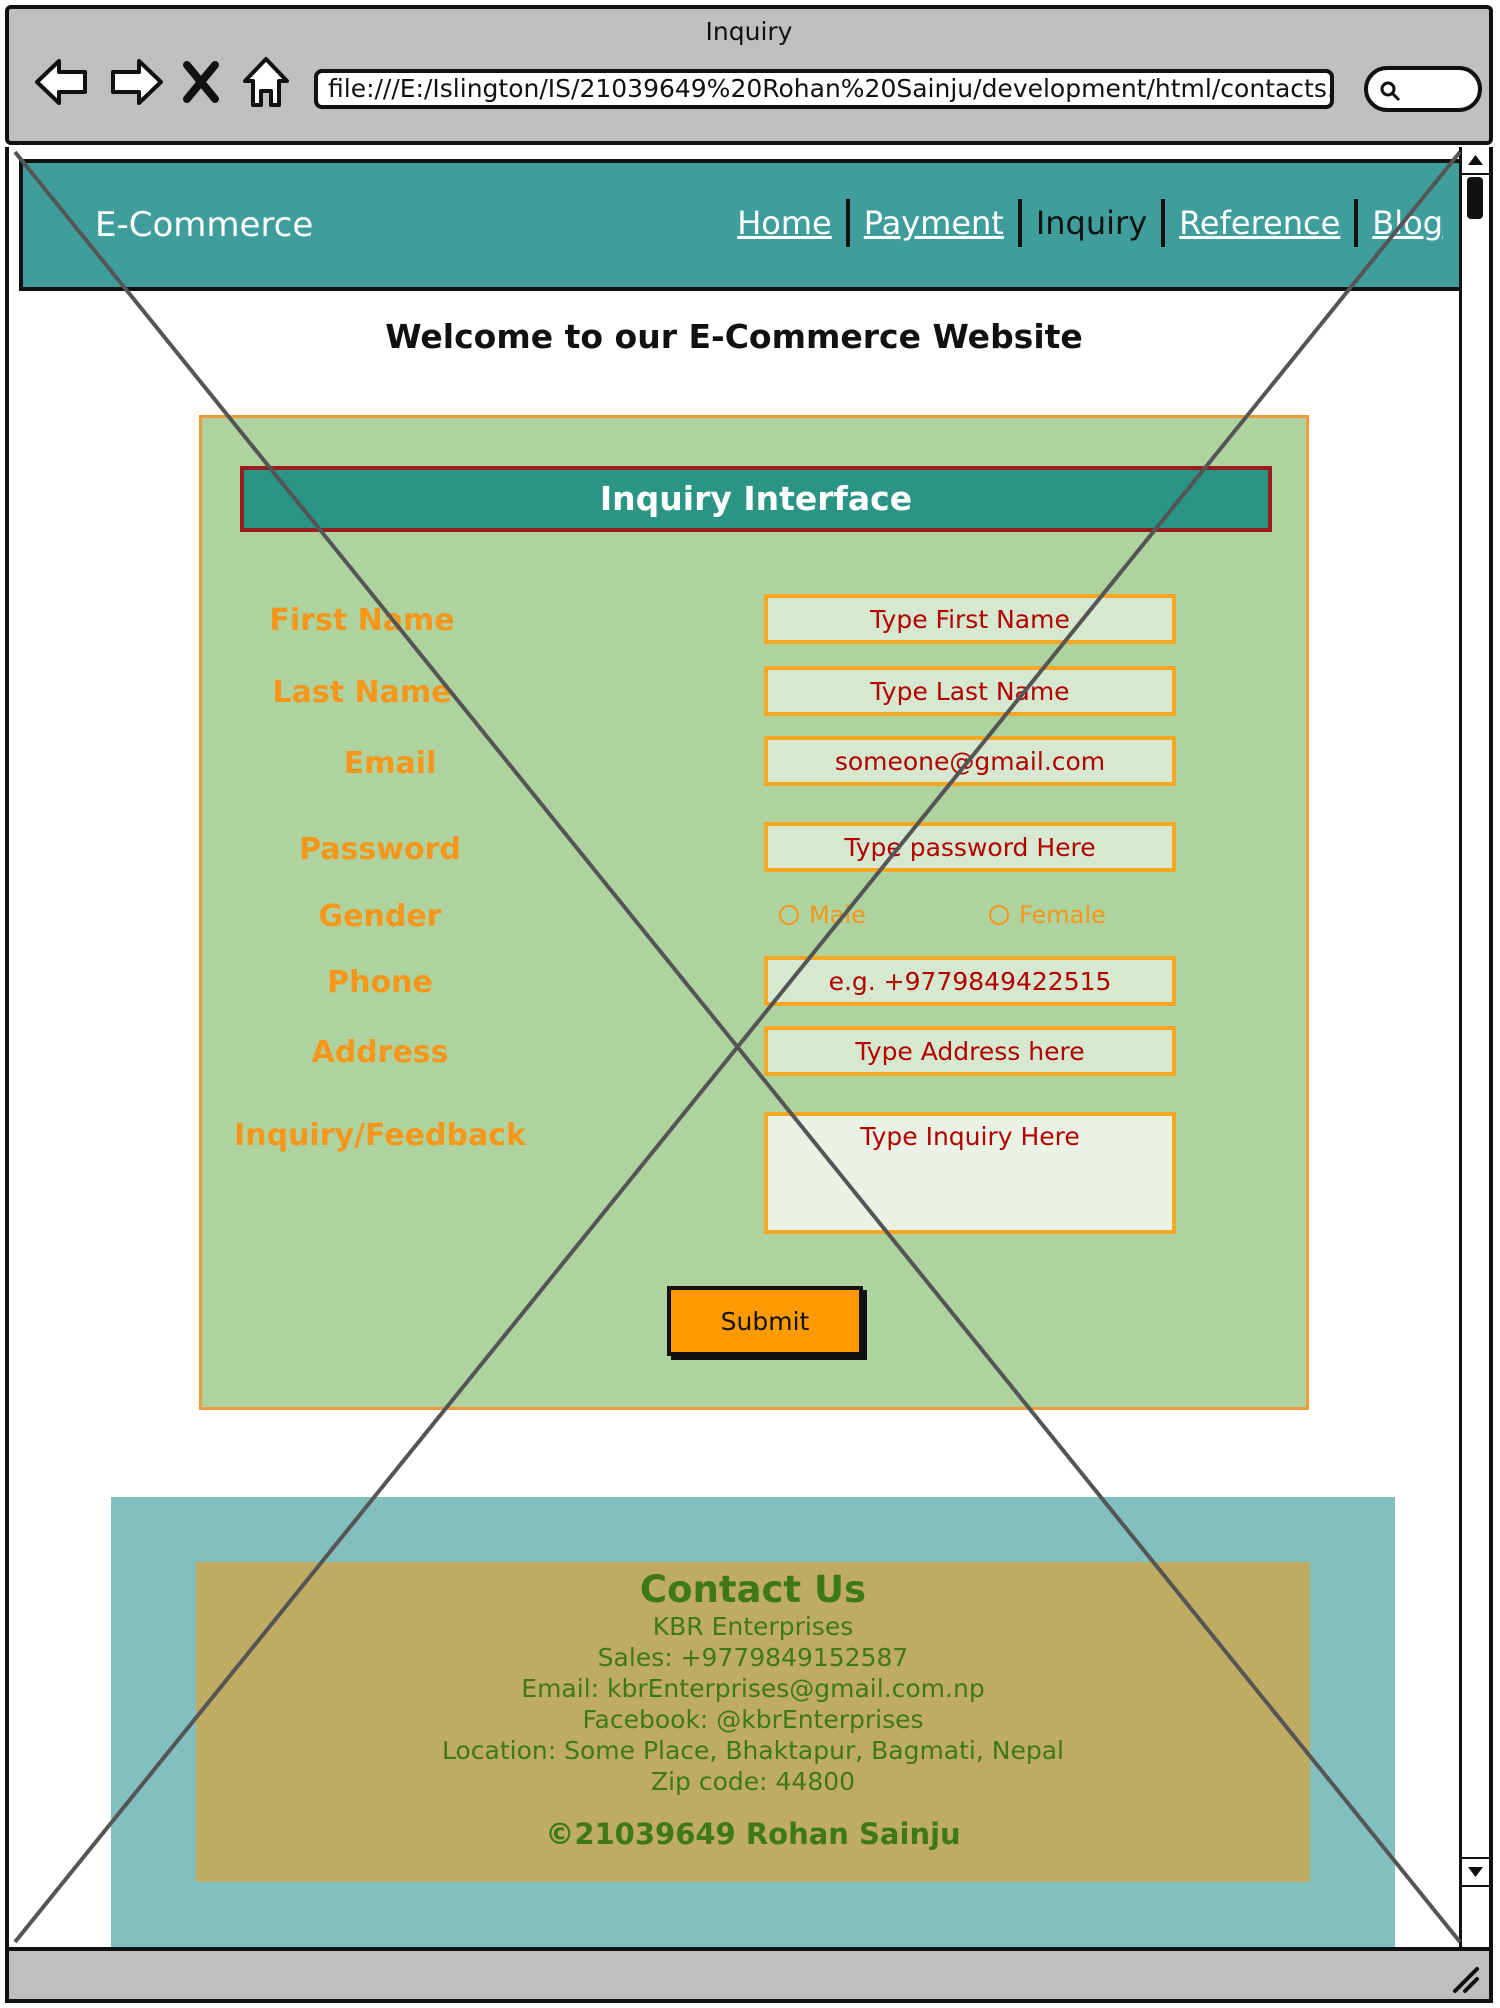 This screenshot has height=2008, width=1500. What do you see at coordinates (749, 1975) in the screenshot?
I see `status-bar` at bounding box center [749, 1975].